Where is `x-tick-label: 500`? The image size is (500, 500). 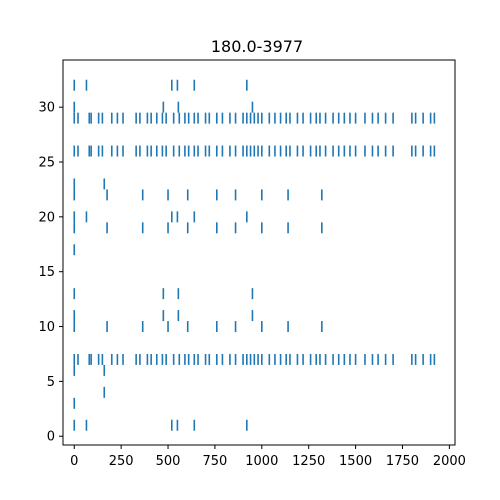 x-tick-label: 500 is located at coordinates (168, 461).